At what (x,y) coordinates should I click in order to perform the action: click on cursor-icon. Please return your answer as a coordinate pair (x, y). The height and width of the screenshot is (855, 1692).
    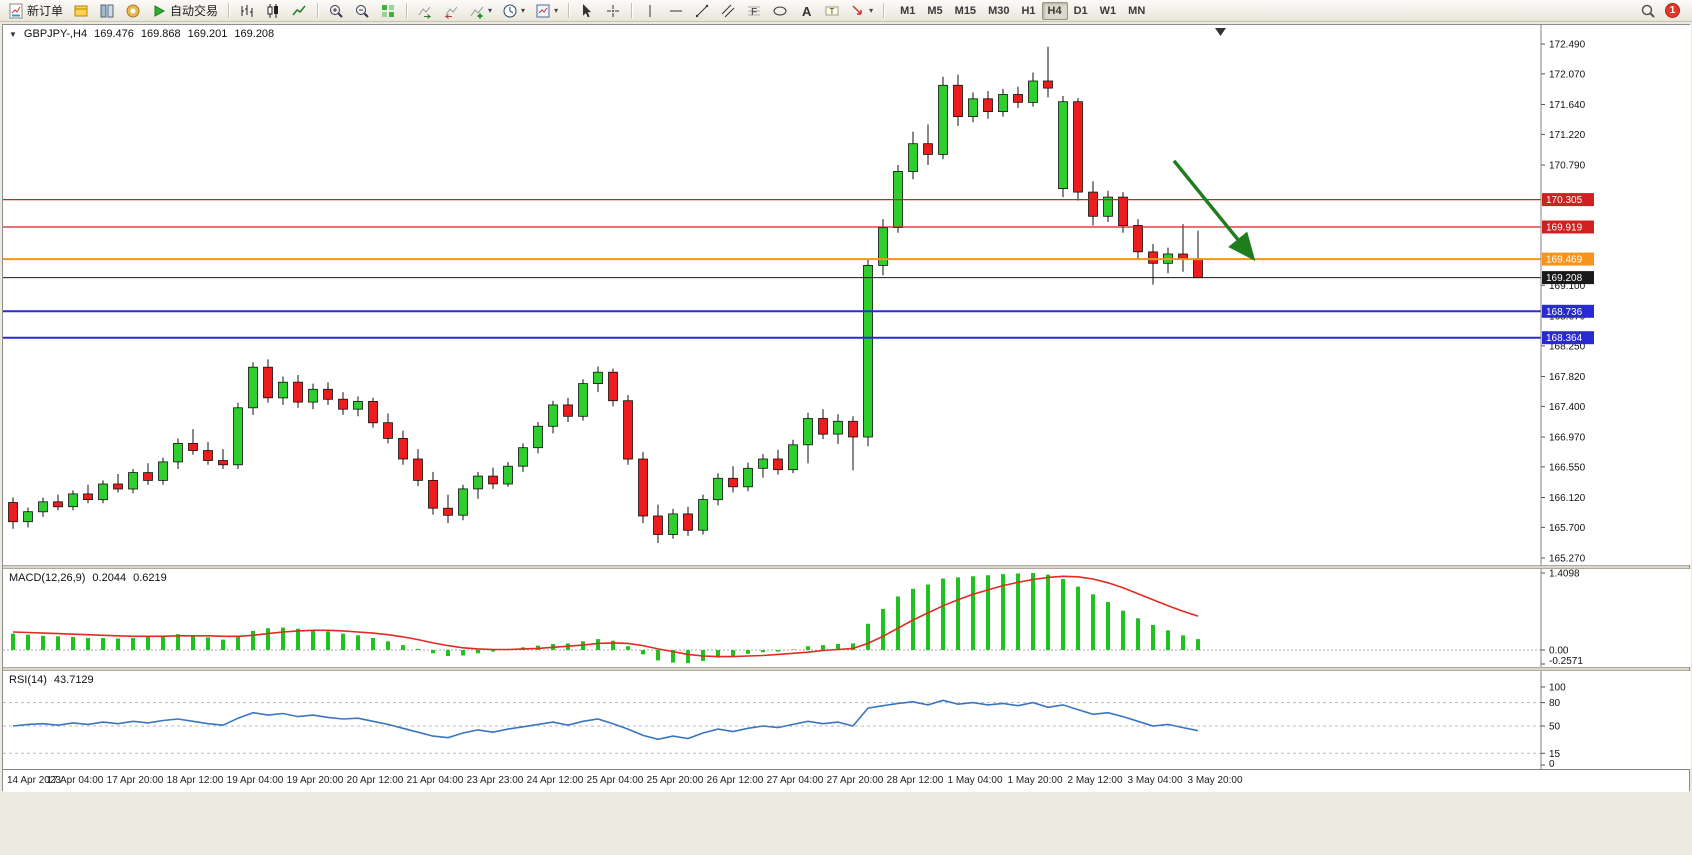
    Looking at the image, I should click on (587, 10).